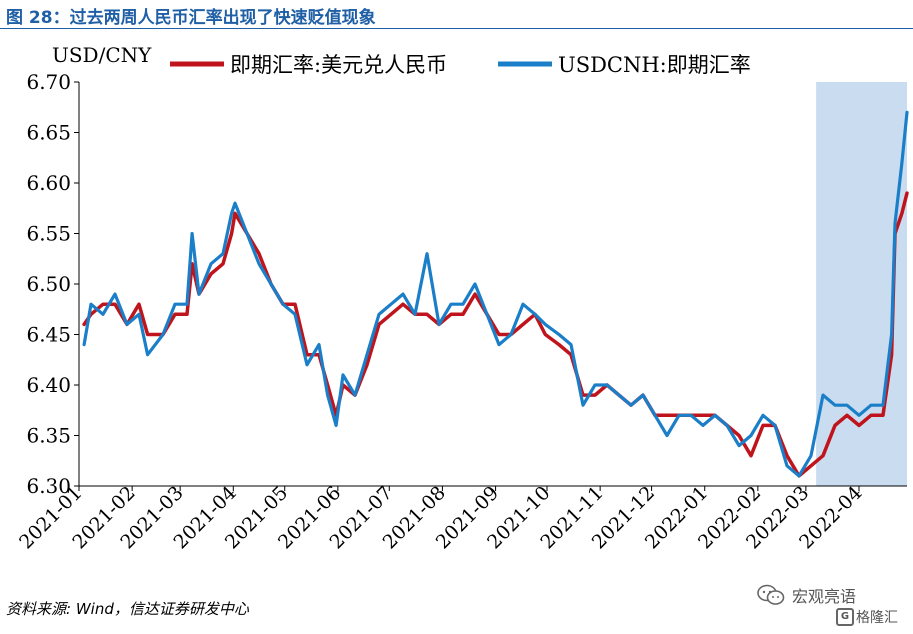 The height and width of the screenshot is (634, 913). Describe the element at coordinates (845, 617) in the screenshot. I see `logo-icon: G` at that location.